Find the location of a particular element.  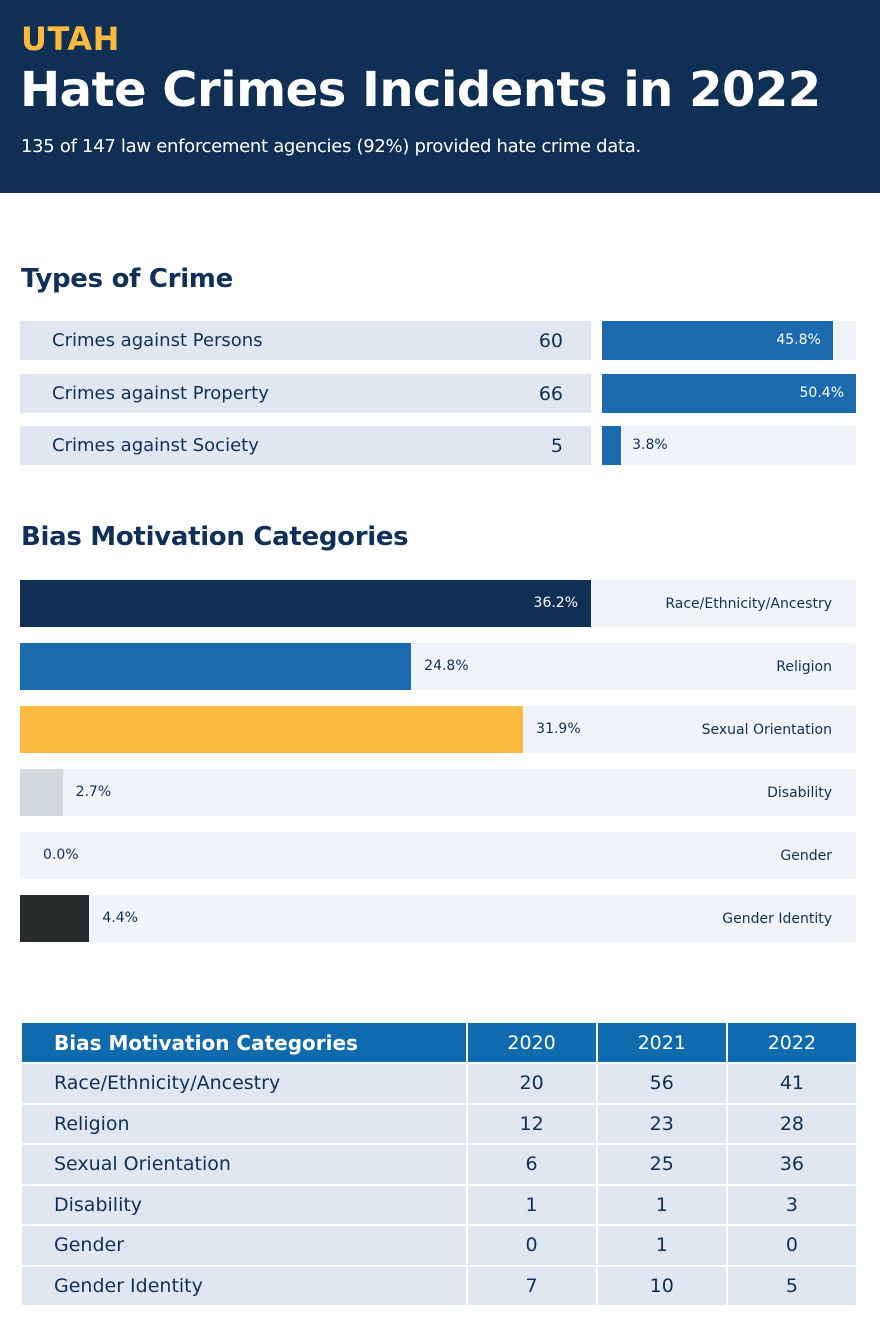

types-of-crime-heading: Types of Crime is located at coordinates (127, 279).